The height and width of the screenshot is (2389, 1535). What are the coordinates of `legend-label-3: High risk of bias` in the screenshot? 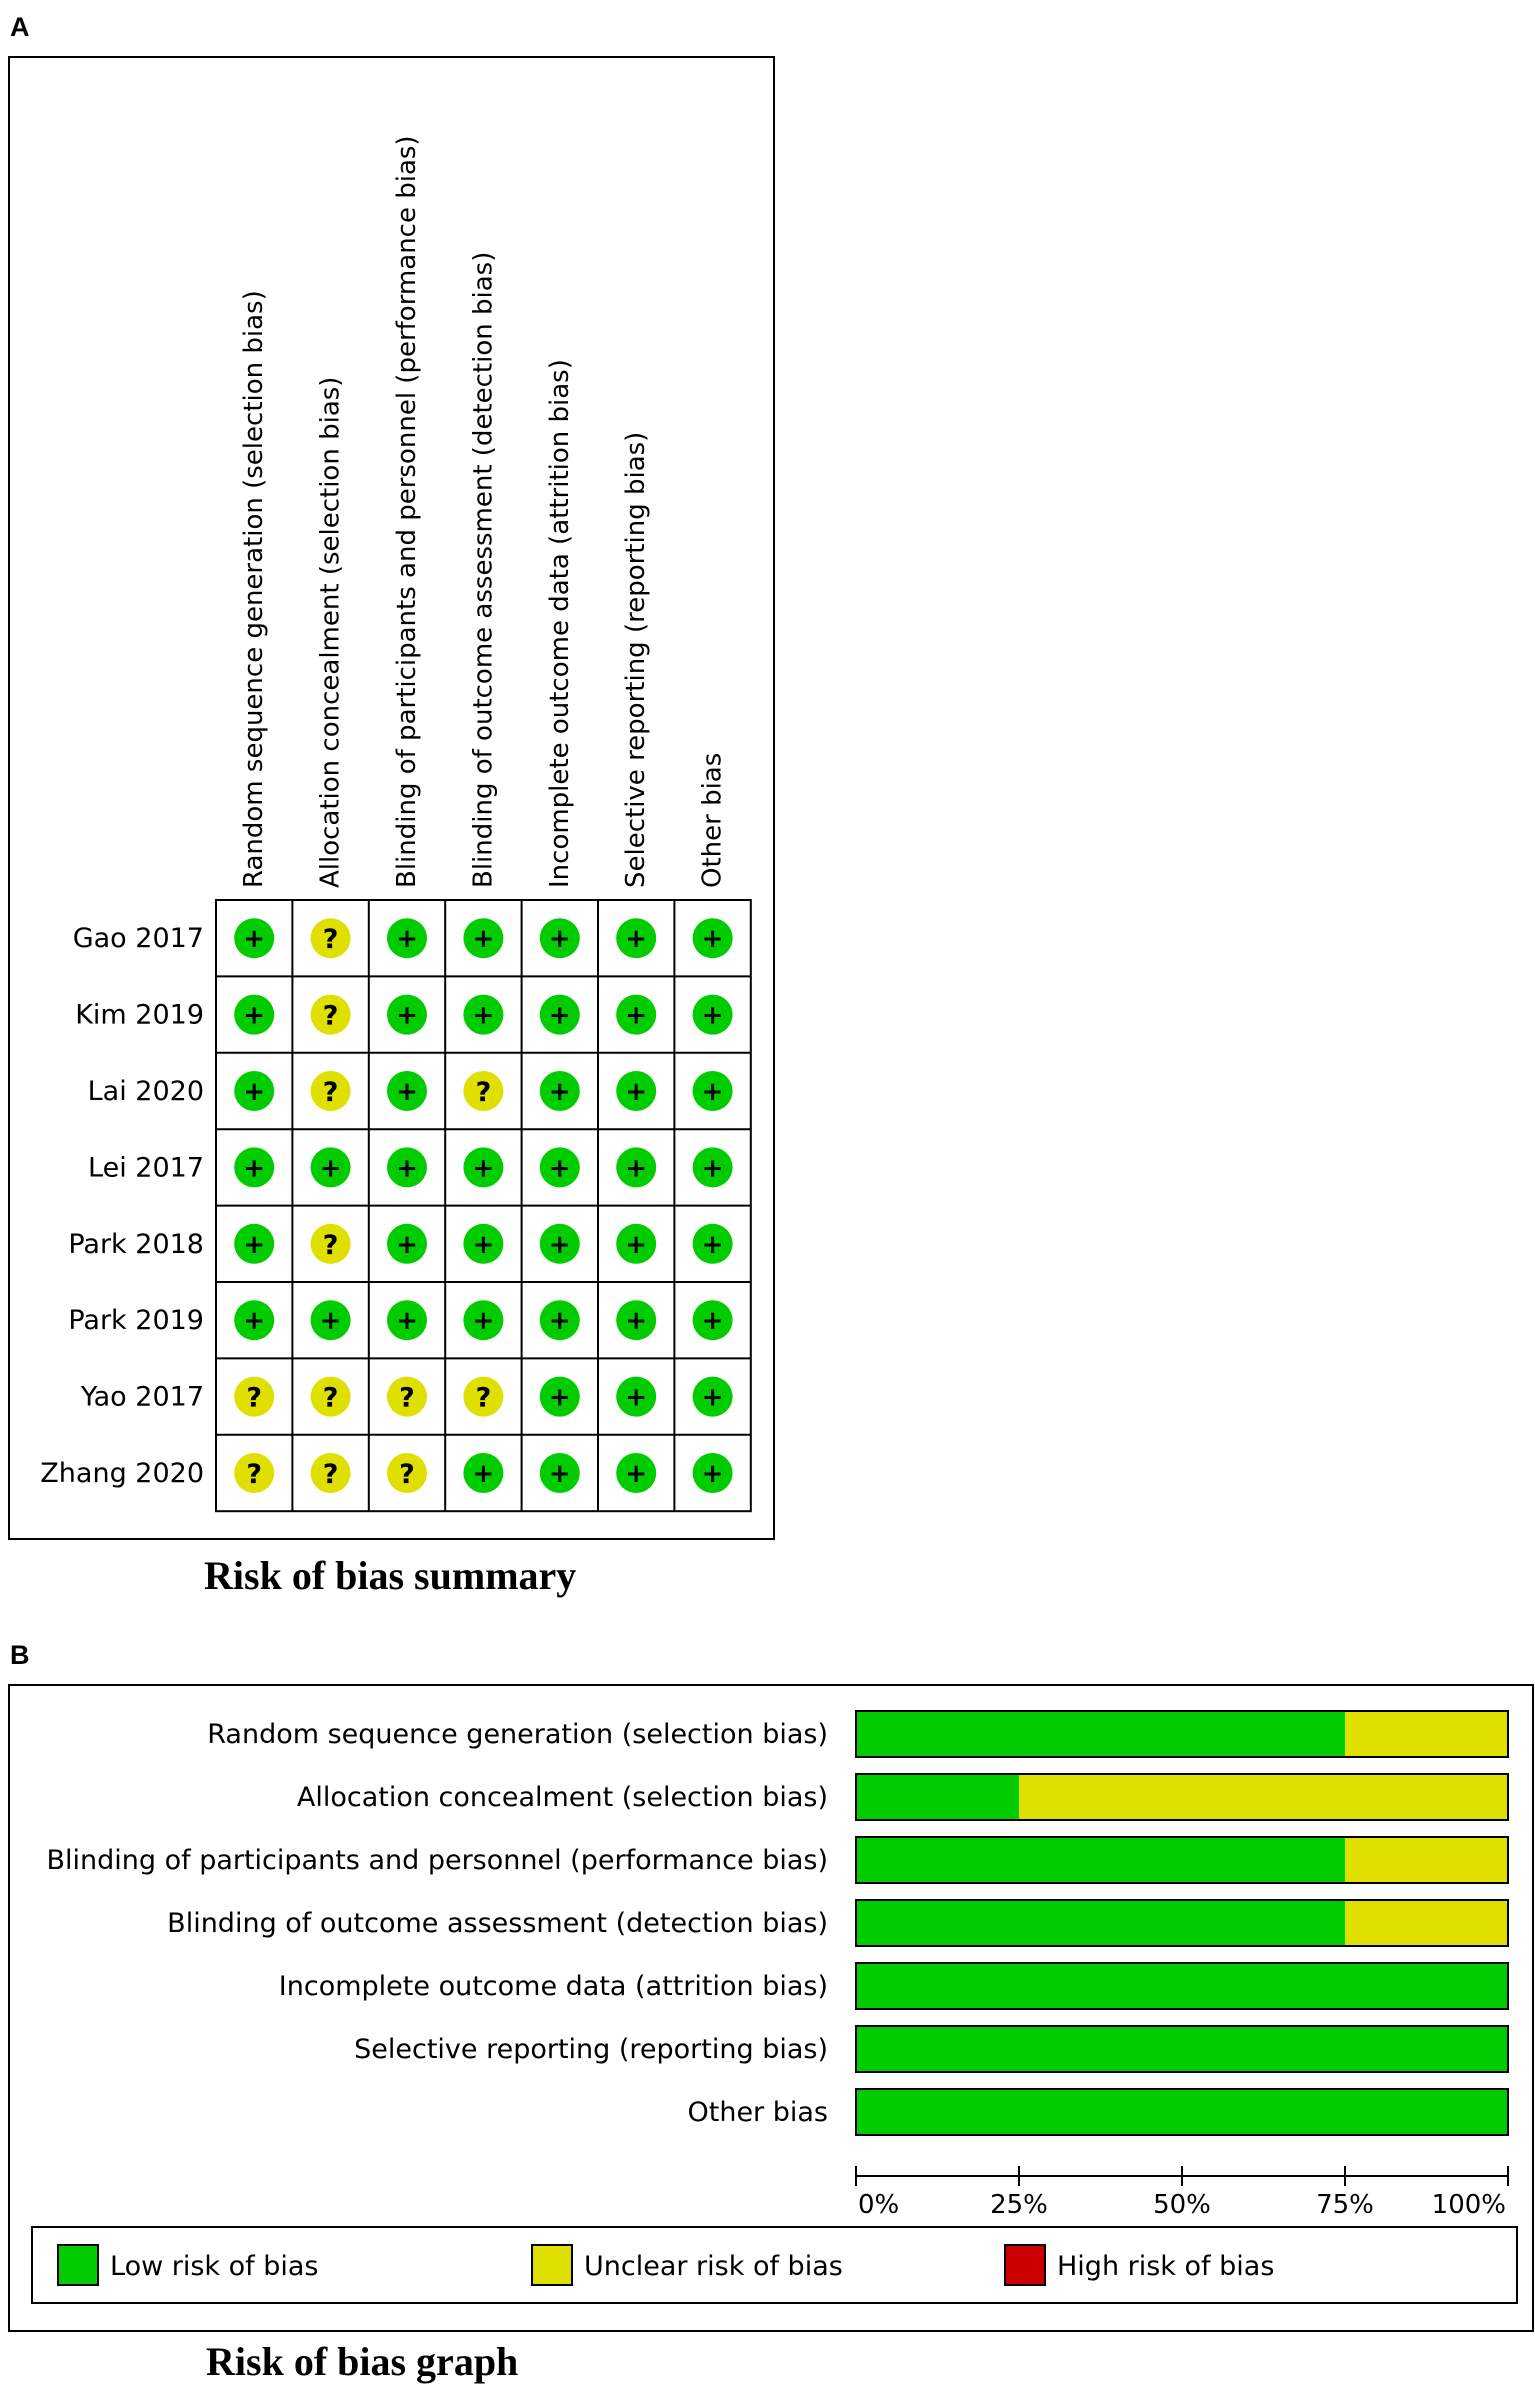 It's located at (1165, 2266).